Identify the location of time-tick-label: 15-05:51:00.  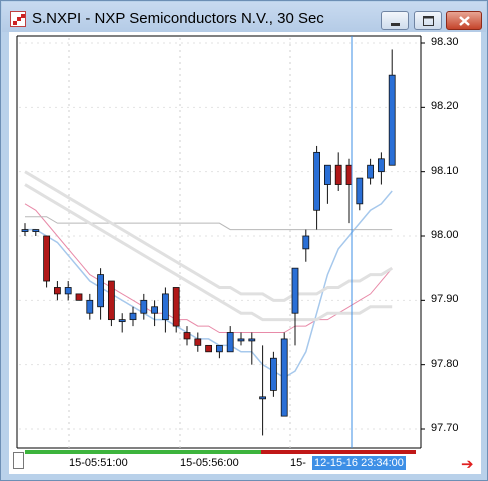
(98, 463).